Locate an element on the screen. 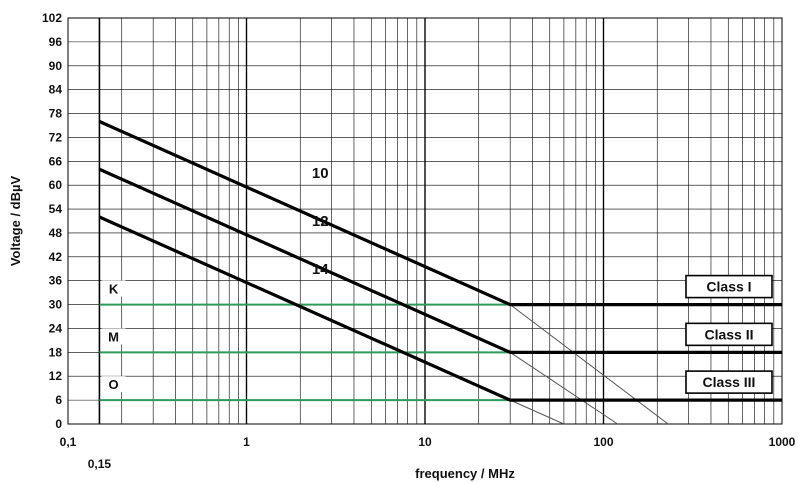 The width and height of the screenshot is (798, 482). series-label-10: 10 is located at coordinates (320, 173).